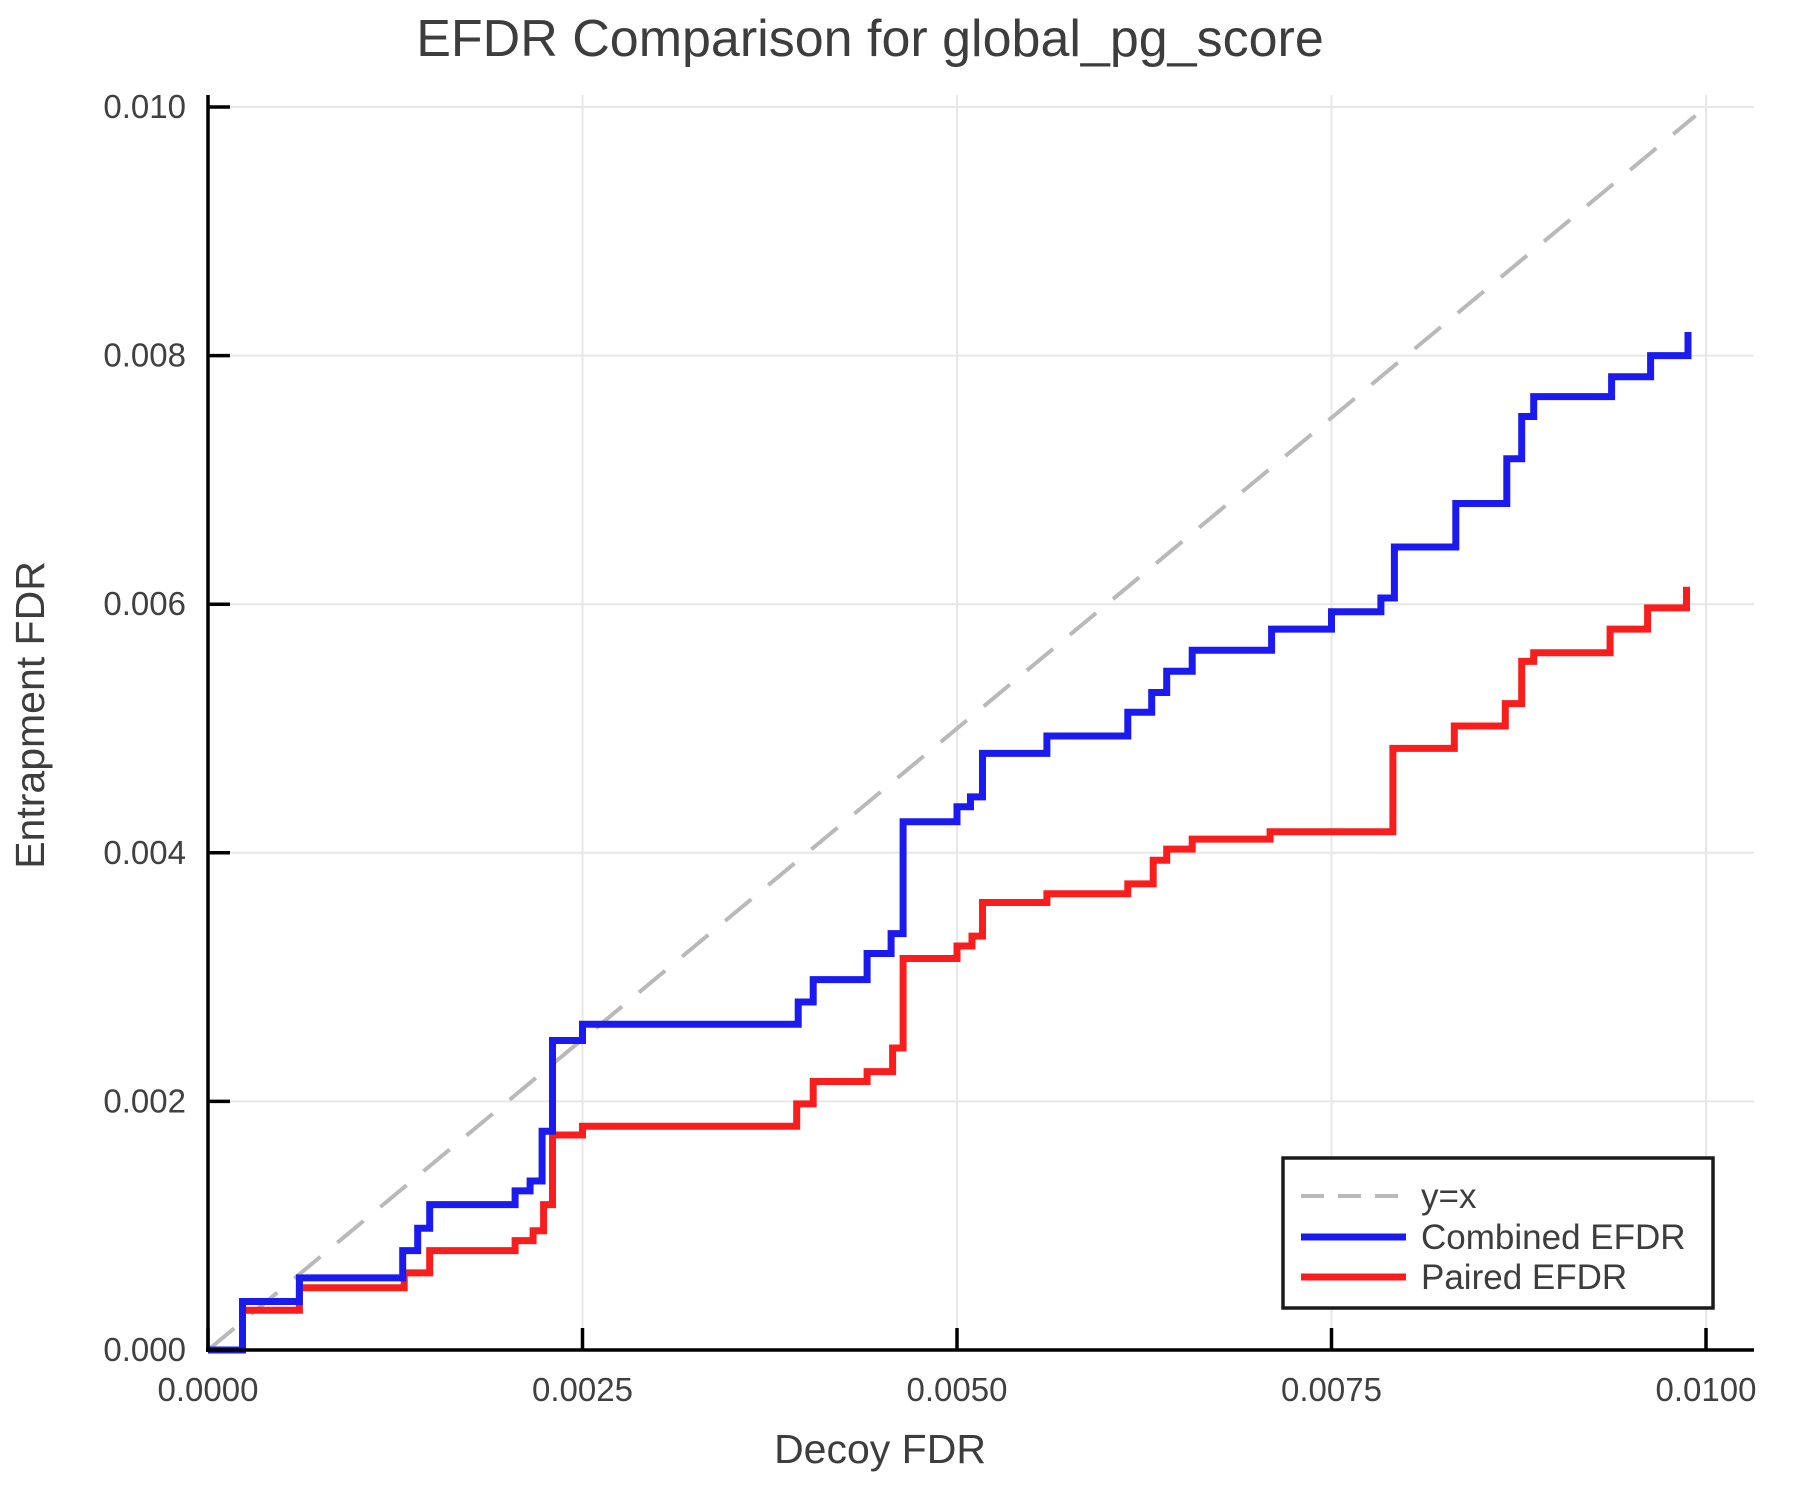 The height and width of the screenshot is (1505, 1800). What do you see at coordinates (144, 106) in the screenshot?
I see `y-tick-label: 0.010` at bounding box center [144, 106].